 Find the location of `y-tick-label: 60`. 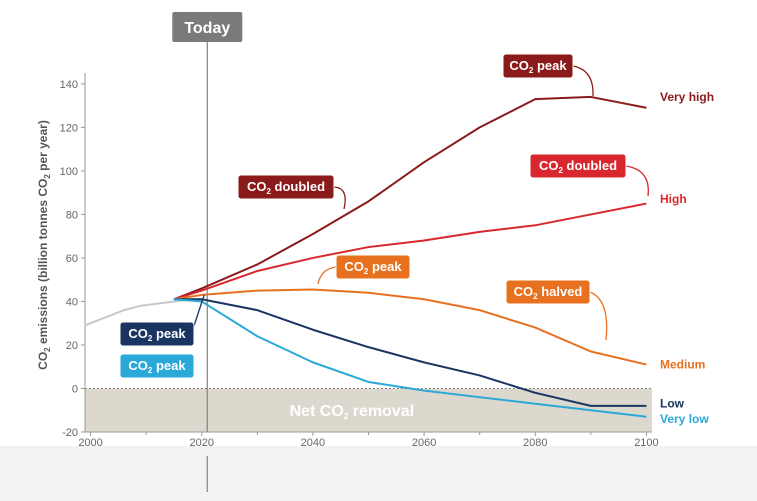

y-tick-label: 60 is located at coordinates (72, 259).